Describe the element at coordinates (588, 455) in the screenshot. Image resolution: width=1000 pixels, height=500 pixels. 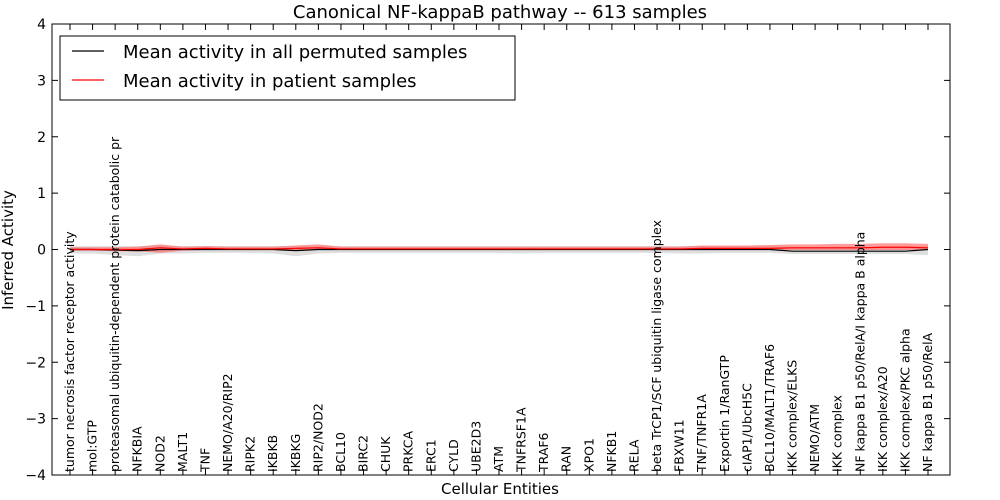
I see `category-label: XPO1` at that location.